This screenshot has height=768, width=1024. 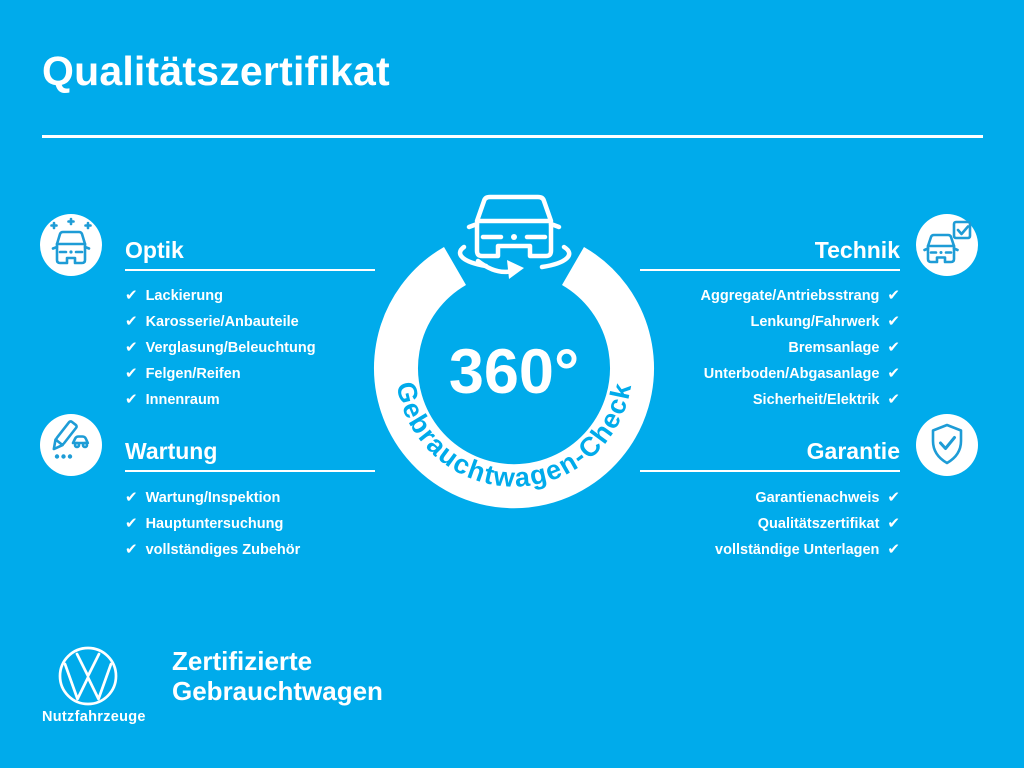 I want to click on list-item: ✔ Innenraum, so click(x=220, y=399).